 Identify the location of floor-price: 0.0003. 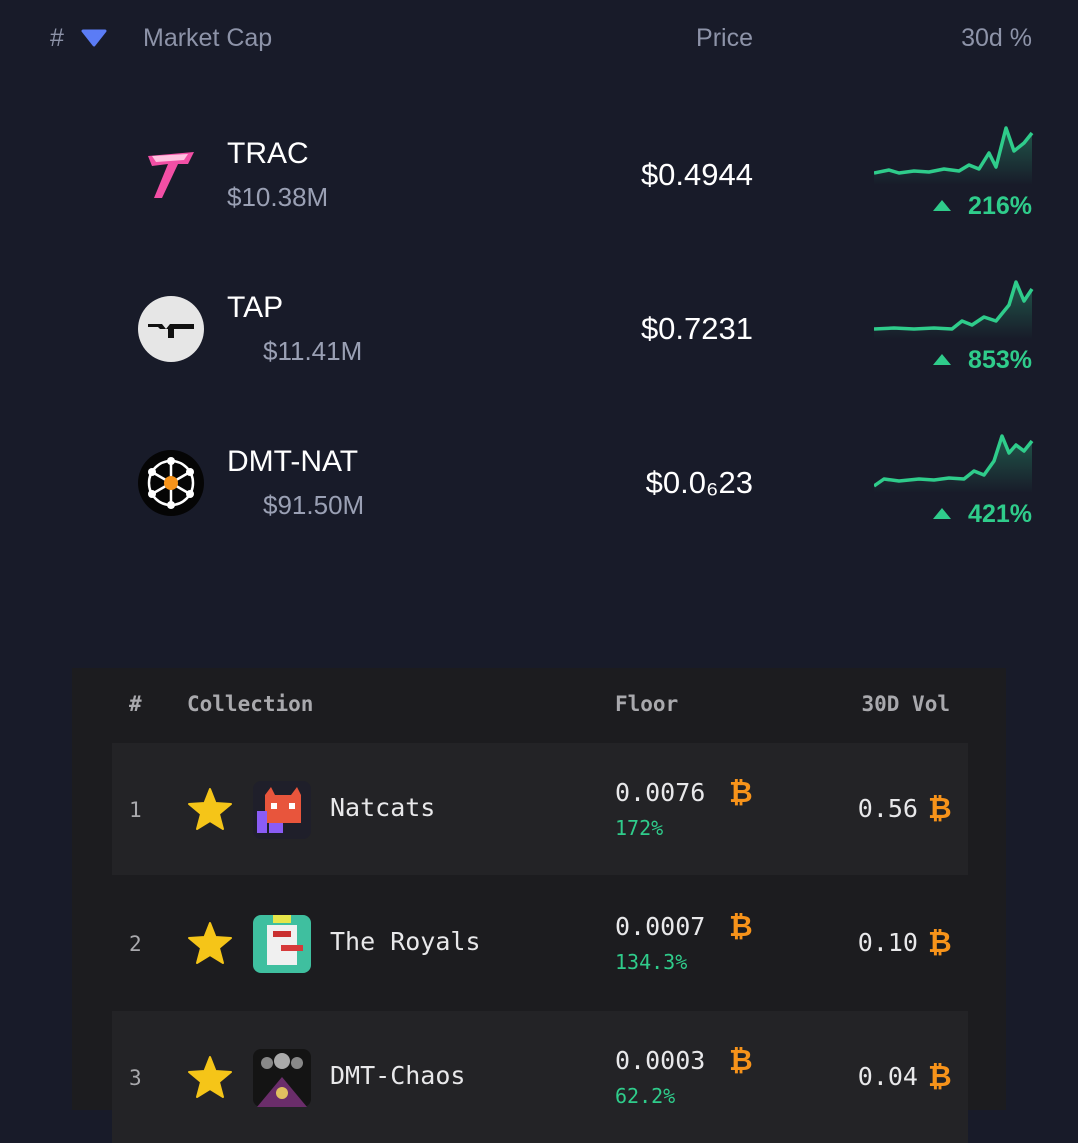
(660, 1060).